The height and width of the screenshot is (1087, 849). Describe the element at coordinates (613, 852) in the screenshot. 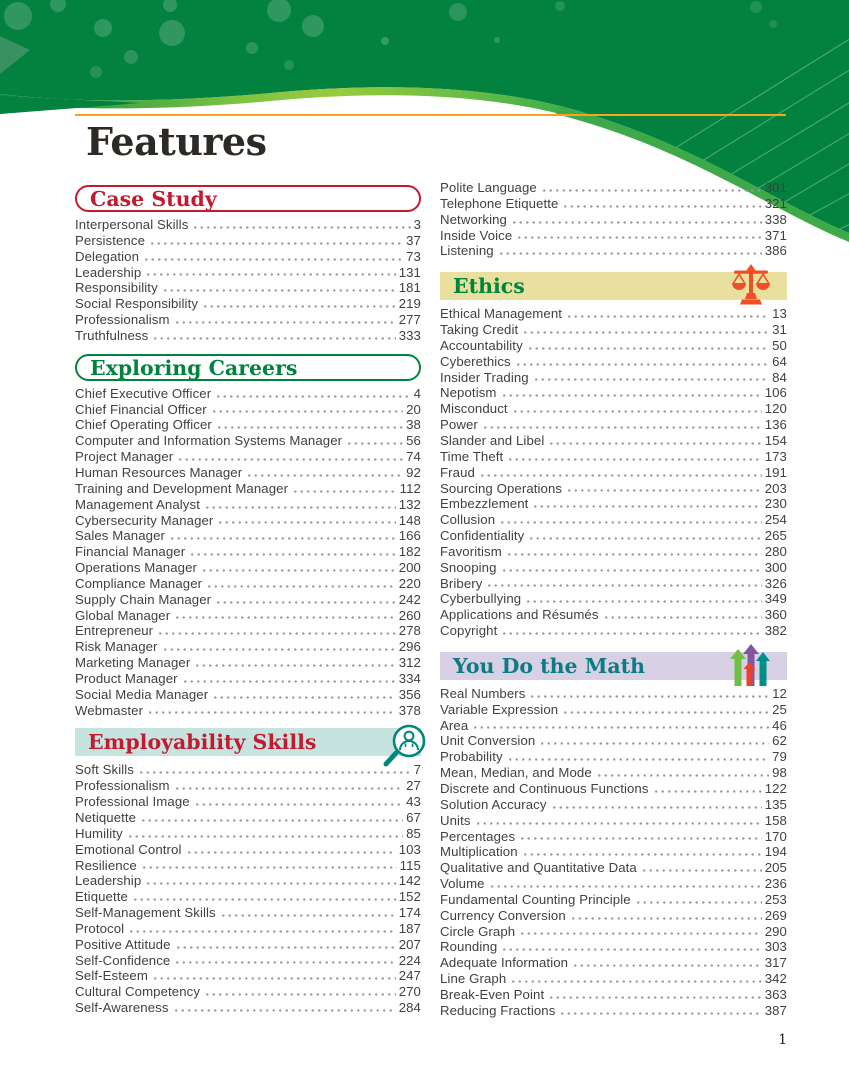

I see `toc-entry: Multiplication 194` at that location.